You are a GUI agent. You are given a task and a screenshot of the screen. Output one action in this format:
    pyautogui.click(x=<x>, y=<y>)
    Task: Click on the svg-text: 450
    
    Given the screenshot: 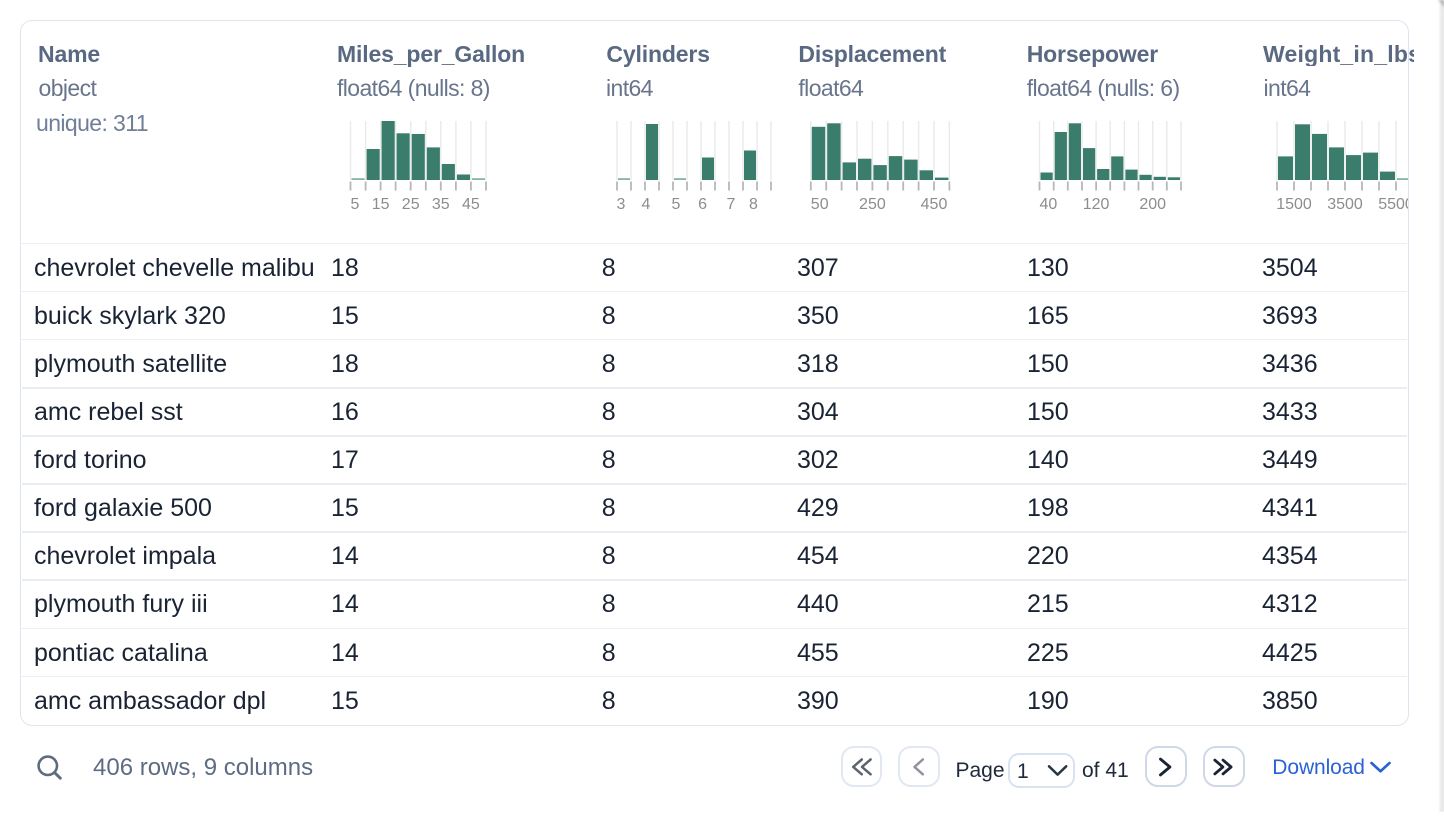 What is the action you would take?
    pyautogui.click(x=934, y=204)
    